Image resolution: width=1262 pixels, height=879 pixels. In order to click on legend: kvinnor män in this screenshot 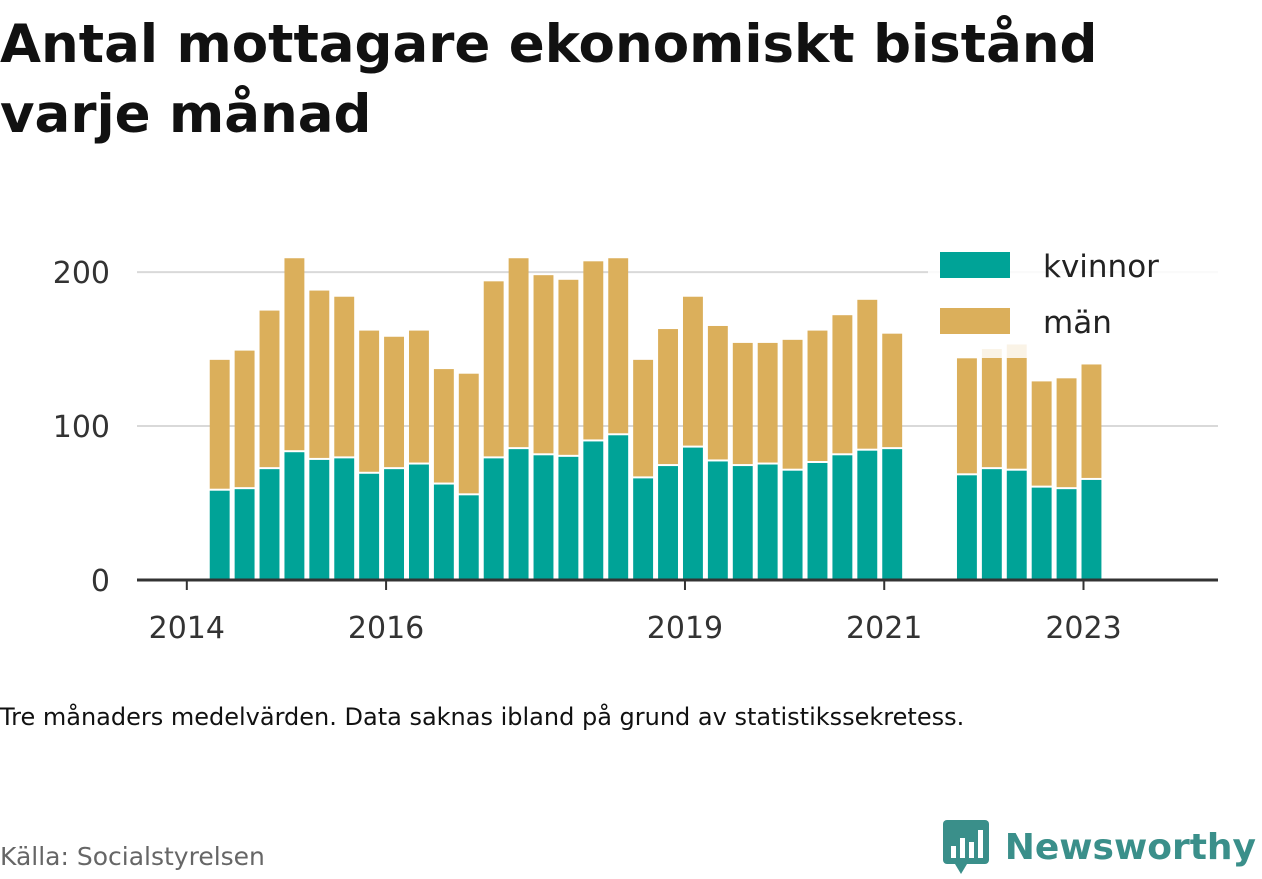, I will do `click(1073, 298)`.